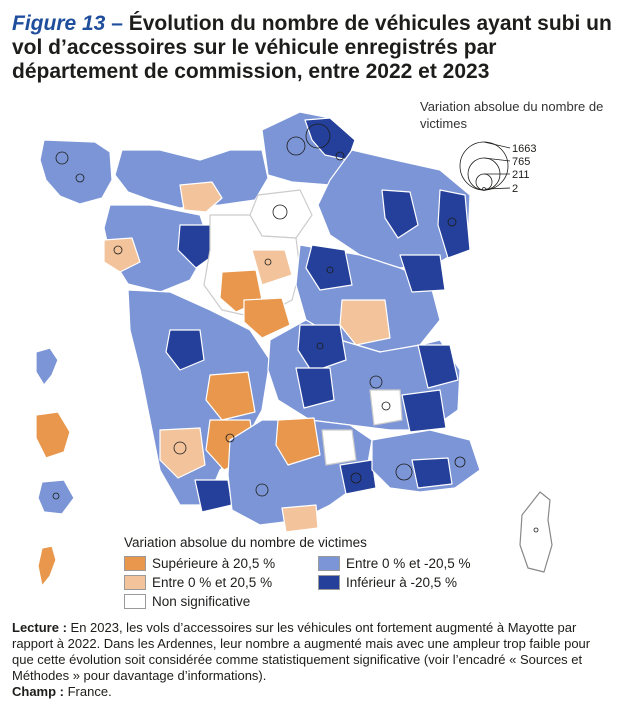 This screenshot has width=626, height=728. I want to click on circle-allier, so click(320, 346).